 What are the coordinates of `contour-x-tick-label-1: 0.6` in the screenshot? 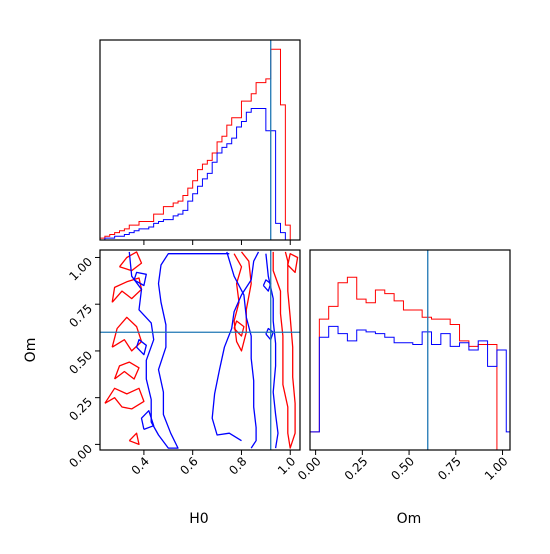 It's located at (188, 465).